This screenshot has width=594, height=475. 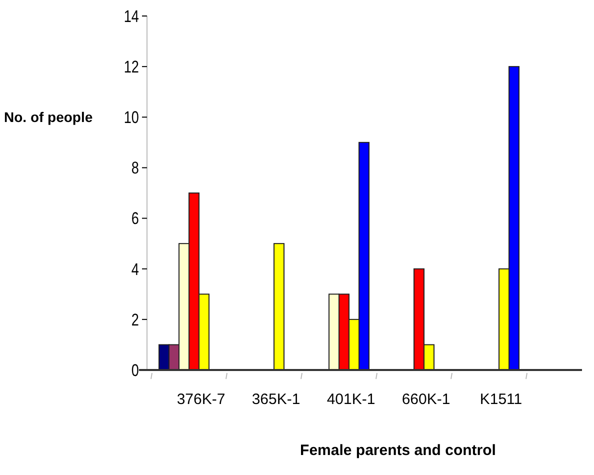 What do you see at coordinates (131, 118) in the screenshot?
I see `y-tick-label: 10` at bounding box center [131, 118].